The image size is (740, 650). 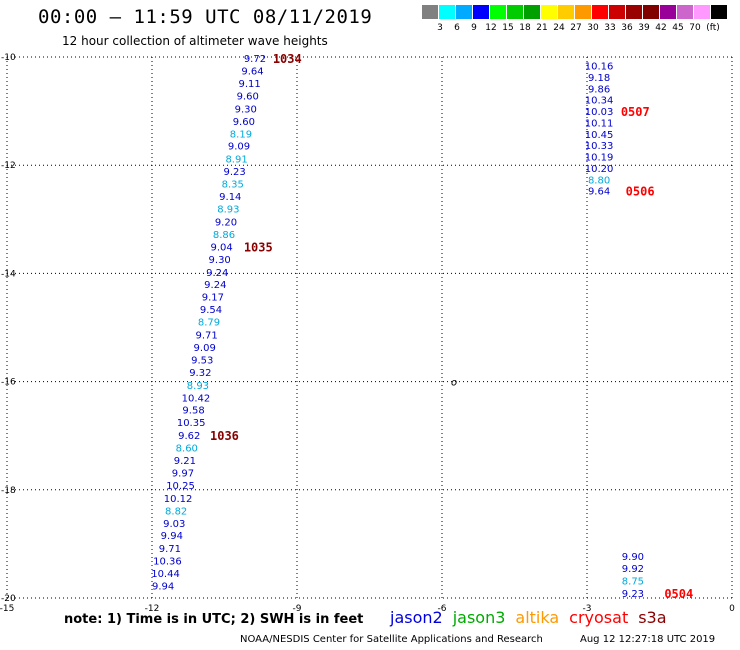 I want to click on wave-height-value: 10.36, so click(x=167, y=562).